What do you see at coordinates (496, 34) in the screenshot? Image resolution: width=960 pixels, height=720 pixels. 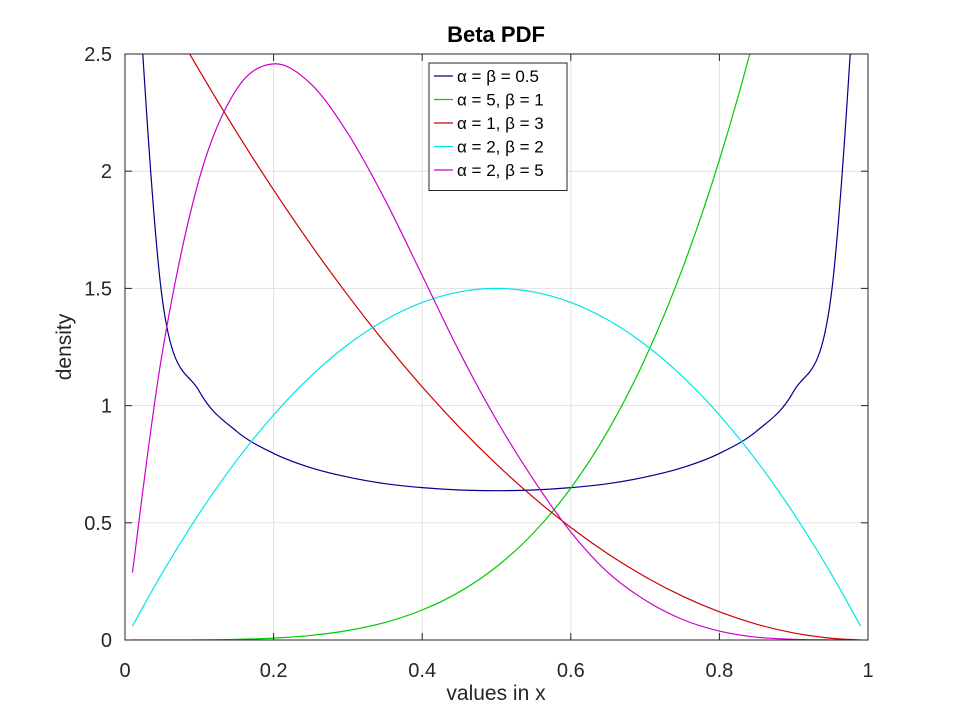 I see `chart-title: Beta PDF` at bounding box center [496, 34].